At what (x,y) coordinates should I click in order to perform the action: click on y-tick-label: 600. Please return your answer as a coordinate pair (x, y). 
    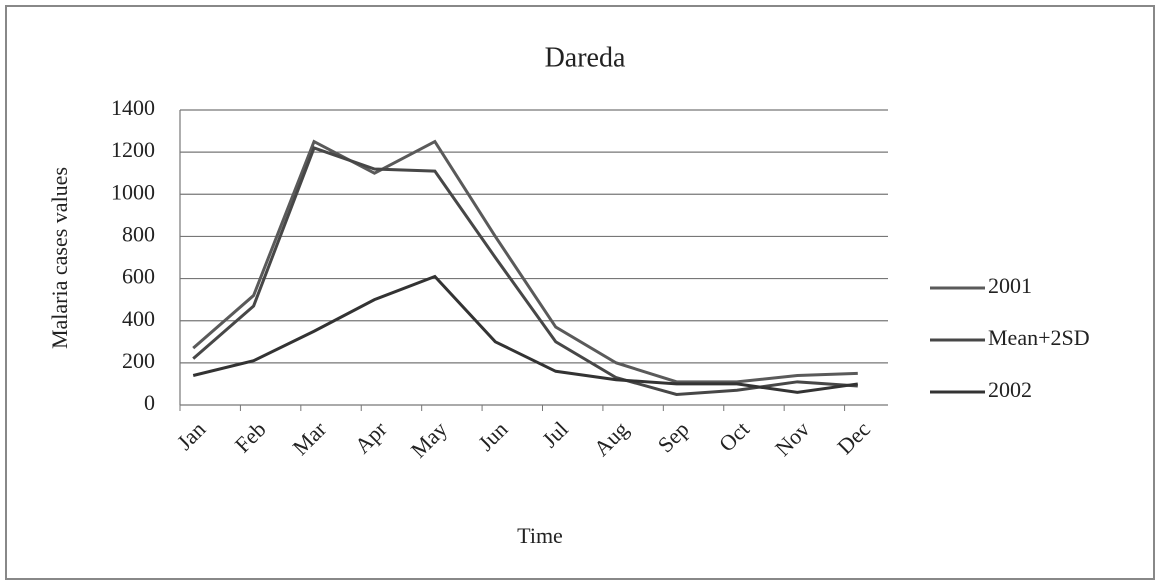
    Looking at the image, I should click on (138, 276).